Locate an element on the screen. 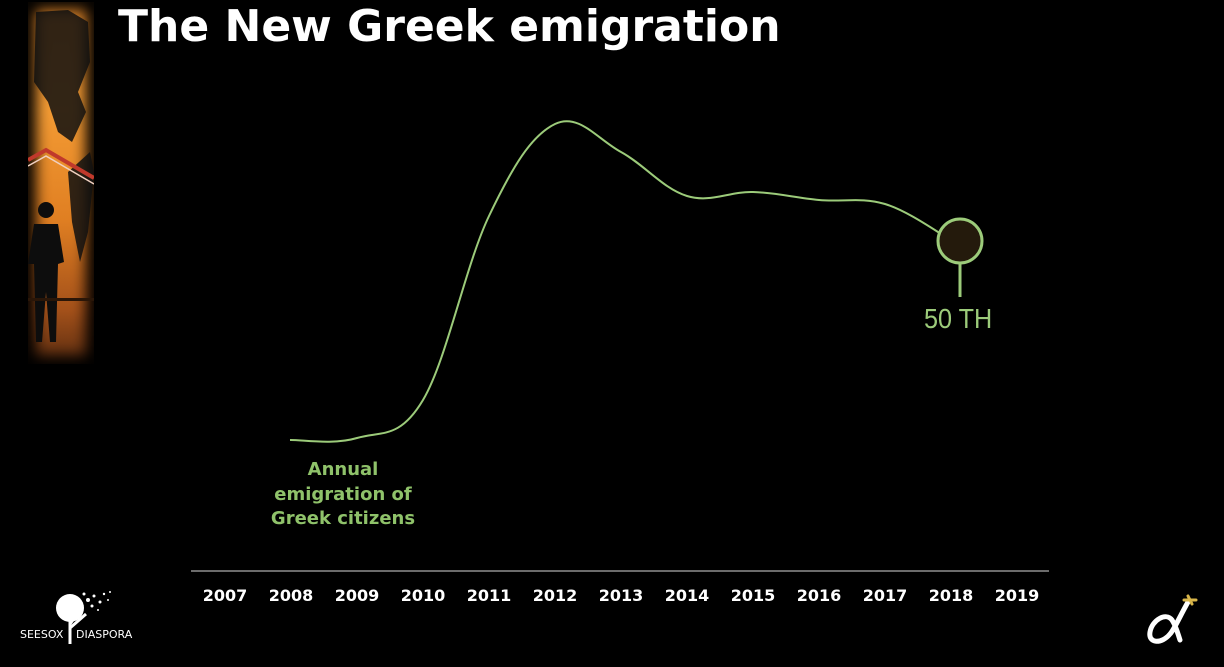  alpha-plane-icon is located at coordinates (1172, 619).